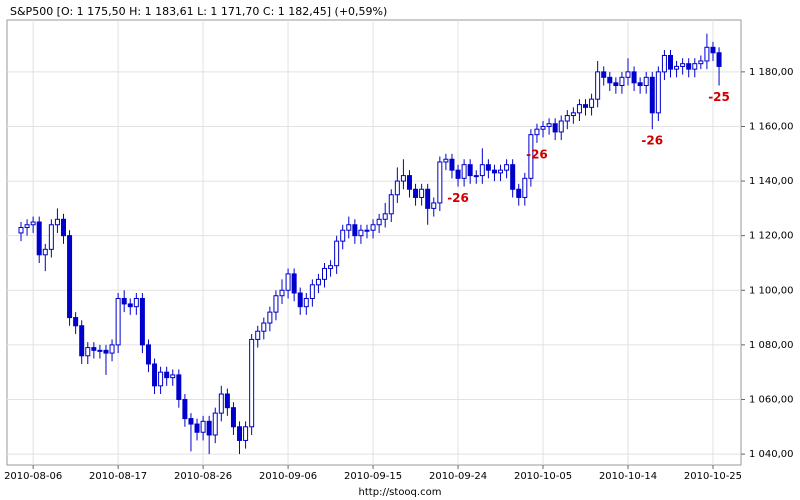 This screenshot has height=500, width=800. I want to click on y-tick-label: 1 100,00, so click(771, 290).